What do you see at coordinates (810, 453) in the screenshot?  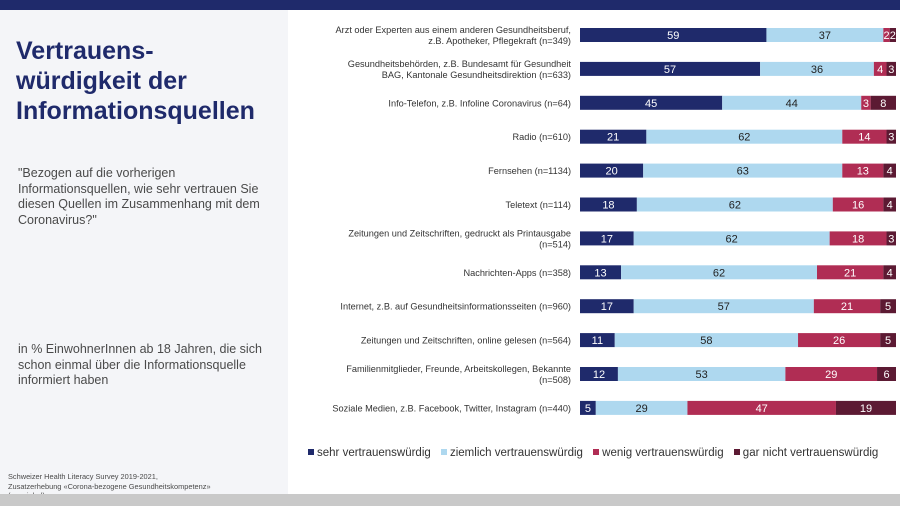 I see `legend-label-gar-nicht: gar nicht vertrauenswürdig` at bounding box center [810, 453].